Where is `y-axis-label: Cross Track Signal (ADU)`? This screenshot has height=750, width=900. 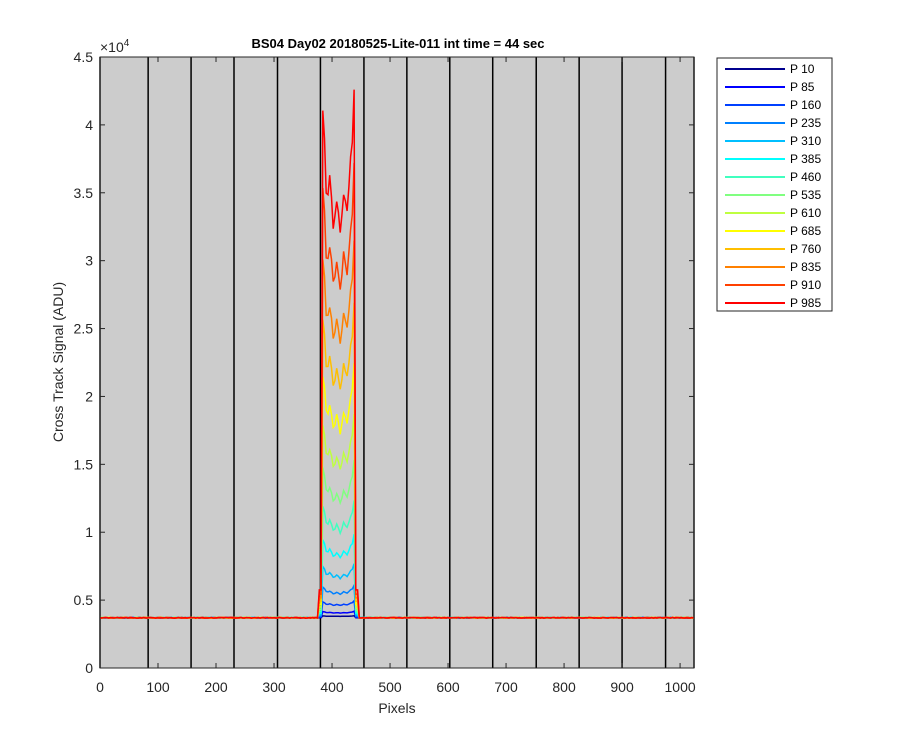 y-axis-label: Cross Track Signal (ADU) is located at coordinates (58, 362).